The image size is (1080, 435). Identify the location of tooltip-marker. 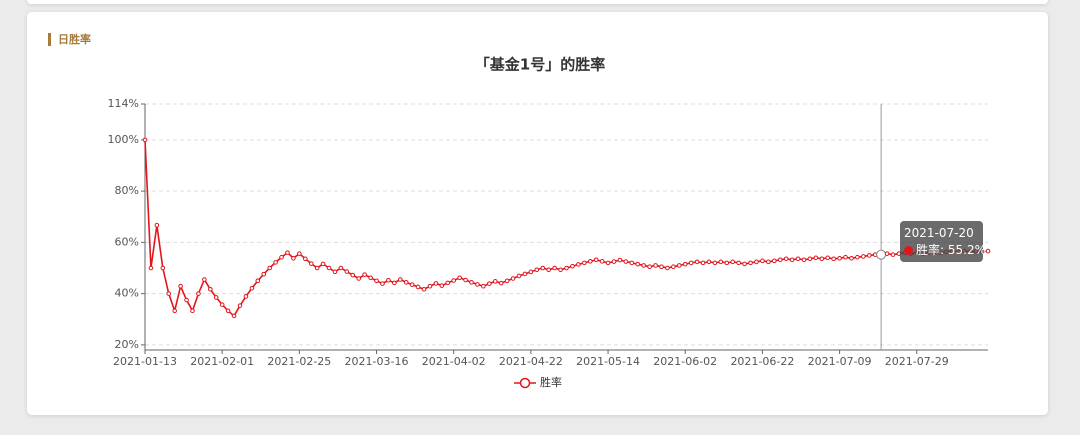
(908, 250).